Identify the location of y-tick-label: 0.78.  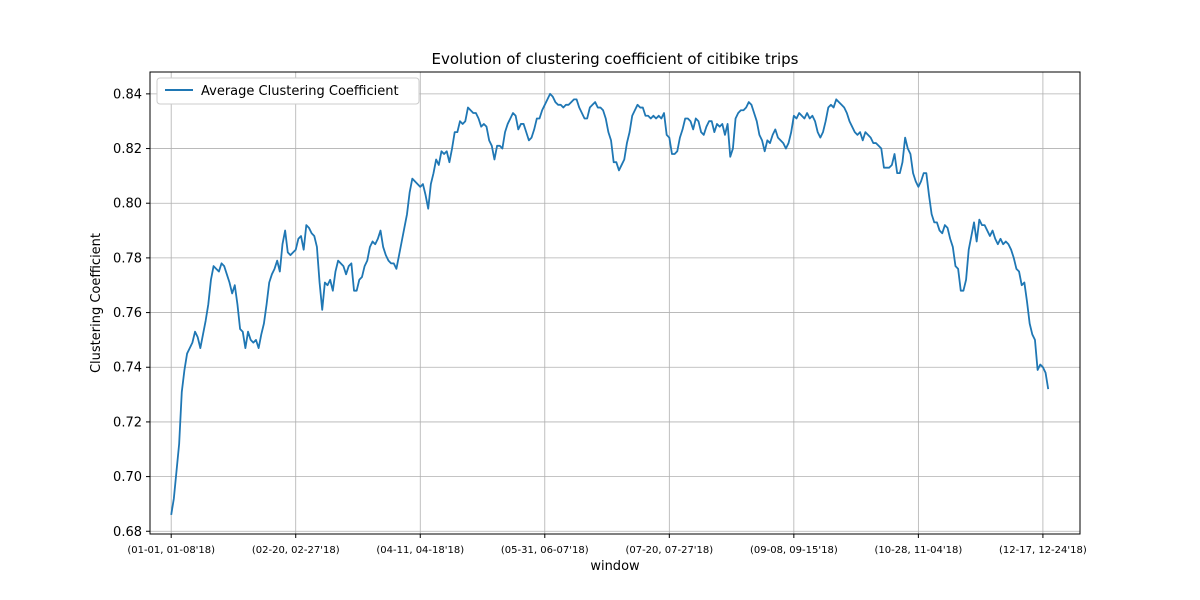
(127, 258).